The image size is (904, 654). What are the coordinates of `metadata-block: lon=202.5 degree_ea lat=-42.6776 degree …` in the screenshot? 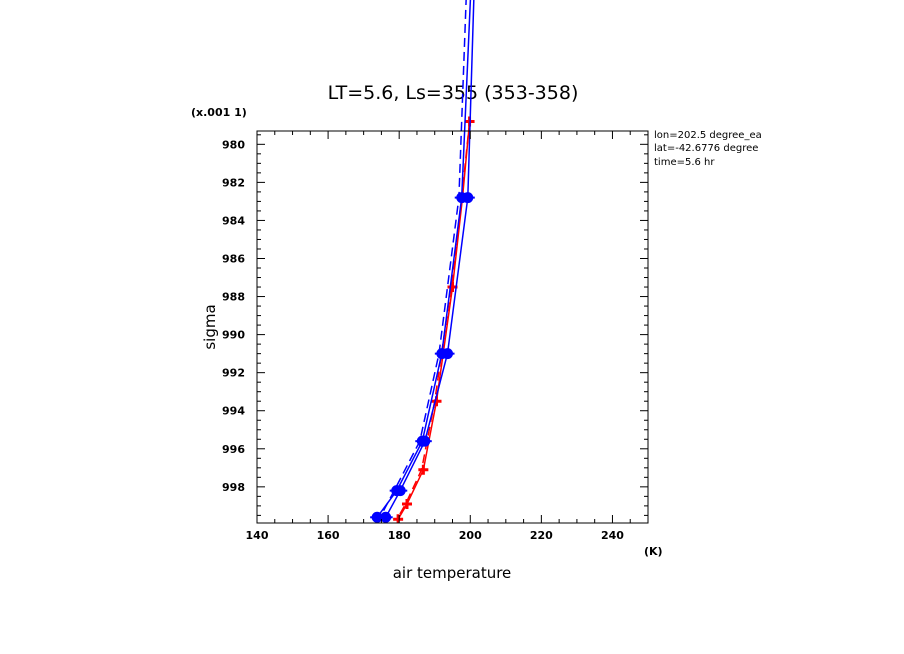 It's located at (708, 149).